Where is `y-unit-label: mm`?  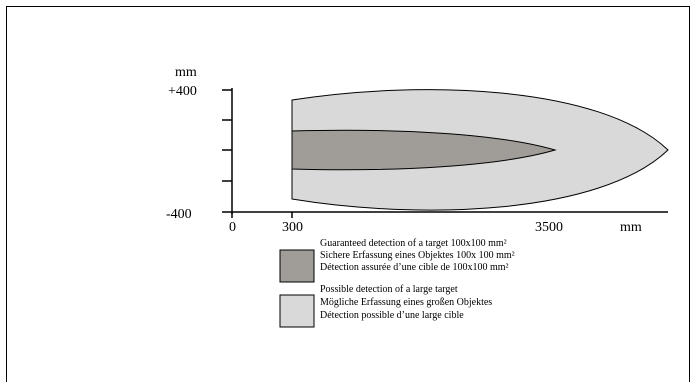 y-unit-label: mm is located at coordinates (186, 72).